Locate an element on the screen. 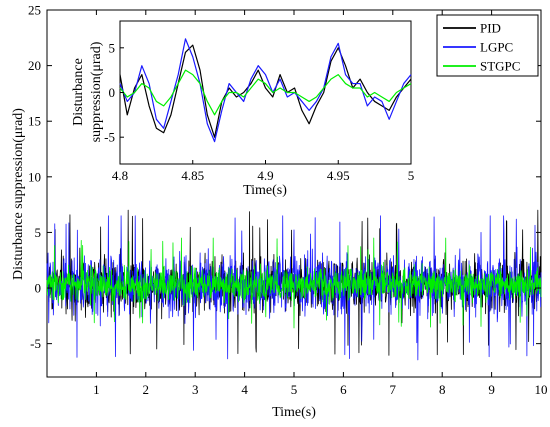 The image size is (550, 427). main-y-tick-label: 0 is located at coordinates (38, 288).